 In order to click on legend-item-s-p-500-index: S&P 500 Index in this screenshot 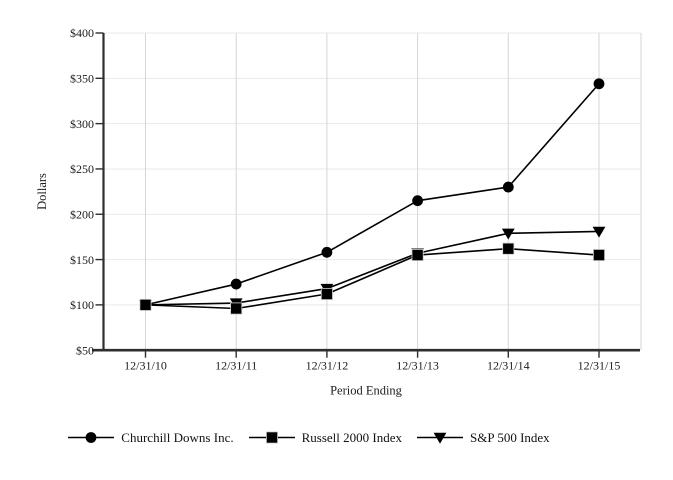, I will do `click(483, 437)`.